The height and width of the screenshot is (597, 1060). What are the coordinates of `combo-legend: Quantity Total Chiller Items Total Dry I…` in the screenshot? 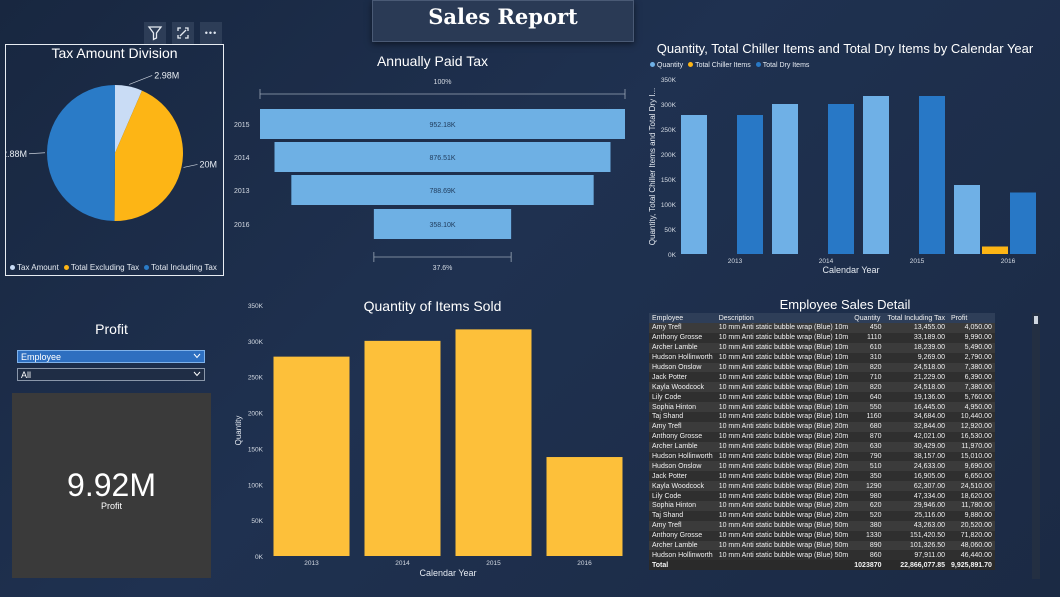 It's located at (729, 65).